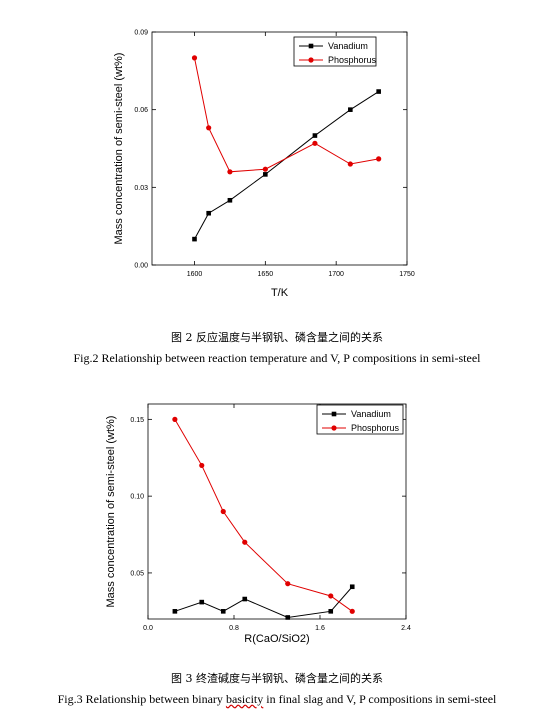 This screenshot has height=715, width=554. What do you see at coordinates (407, 274) in the screenshot?
I see `x-tick-label: 1750` at bounding box center [407, 274].